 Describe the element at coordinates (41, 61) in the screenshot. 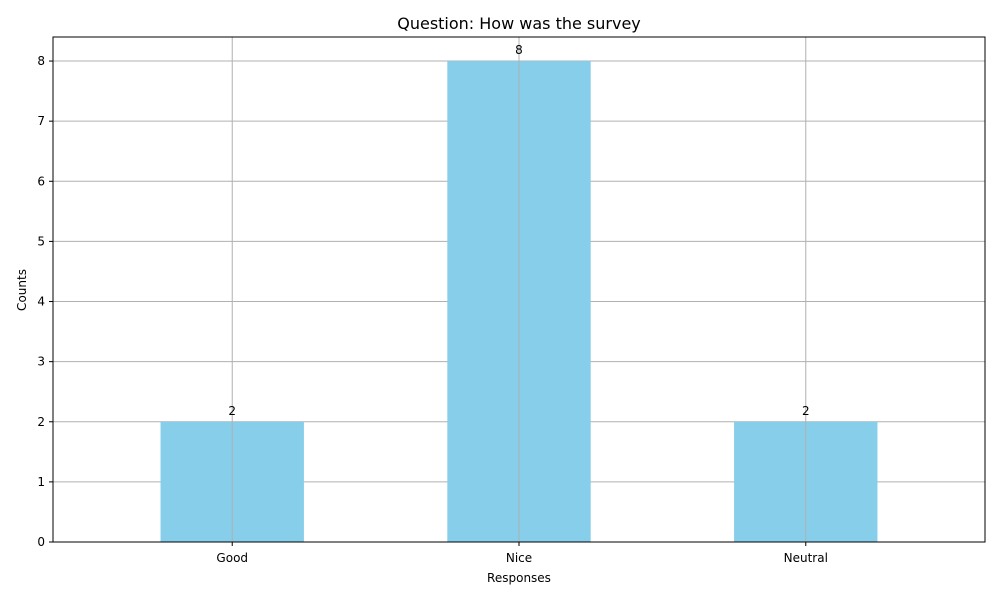

I see `y-tick-label-8: 8` at that location.